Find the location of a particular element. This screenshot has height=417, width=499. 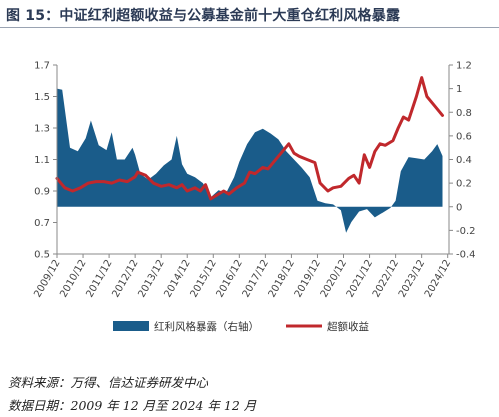

chart-legend: 红利风格暴露（右轴） 超额收益 is located at coordinates (241, 326).